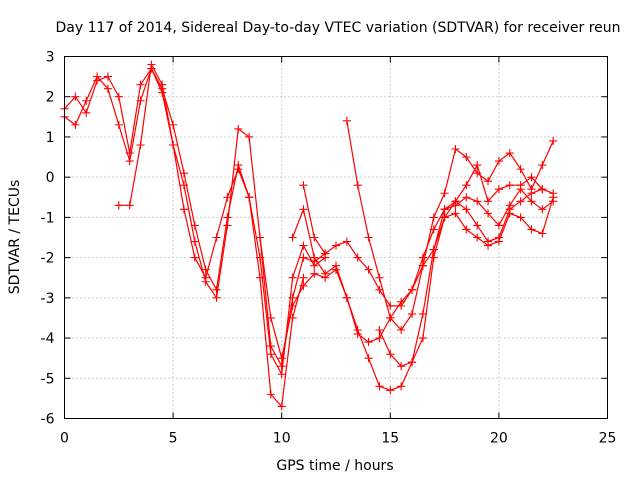 This screenshot has height=480, width=640. Describe the element at coordinates (48, 379) in the screenshot. I see `y-tick-label: -5` at that location.